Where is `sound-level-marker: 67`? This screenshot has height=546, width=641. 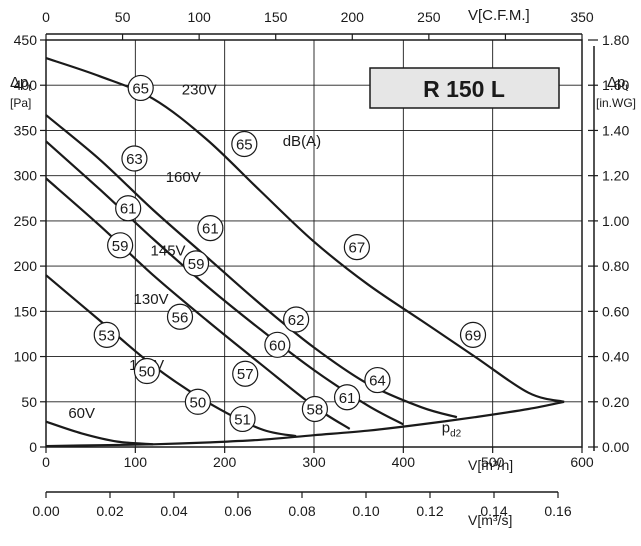
sound-level-marker: 67 is located at coordinates (356, 247).